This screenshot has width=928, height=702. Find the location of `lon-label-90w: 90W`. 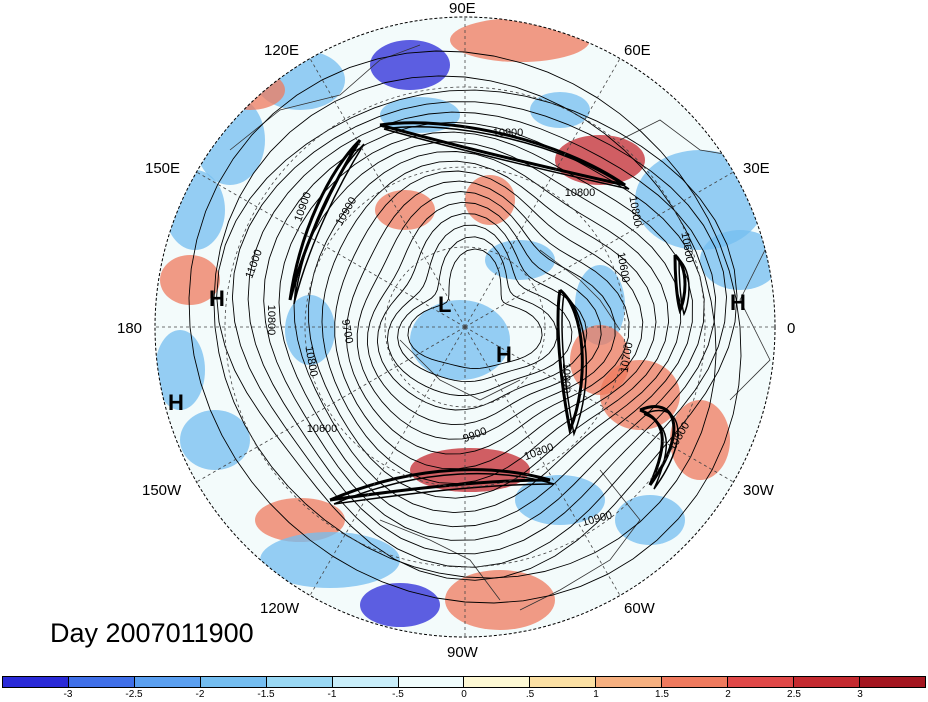

lon-label-90w: 90W is located at coordinates (462, 652).